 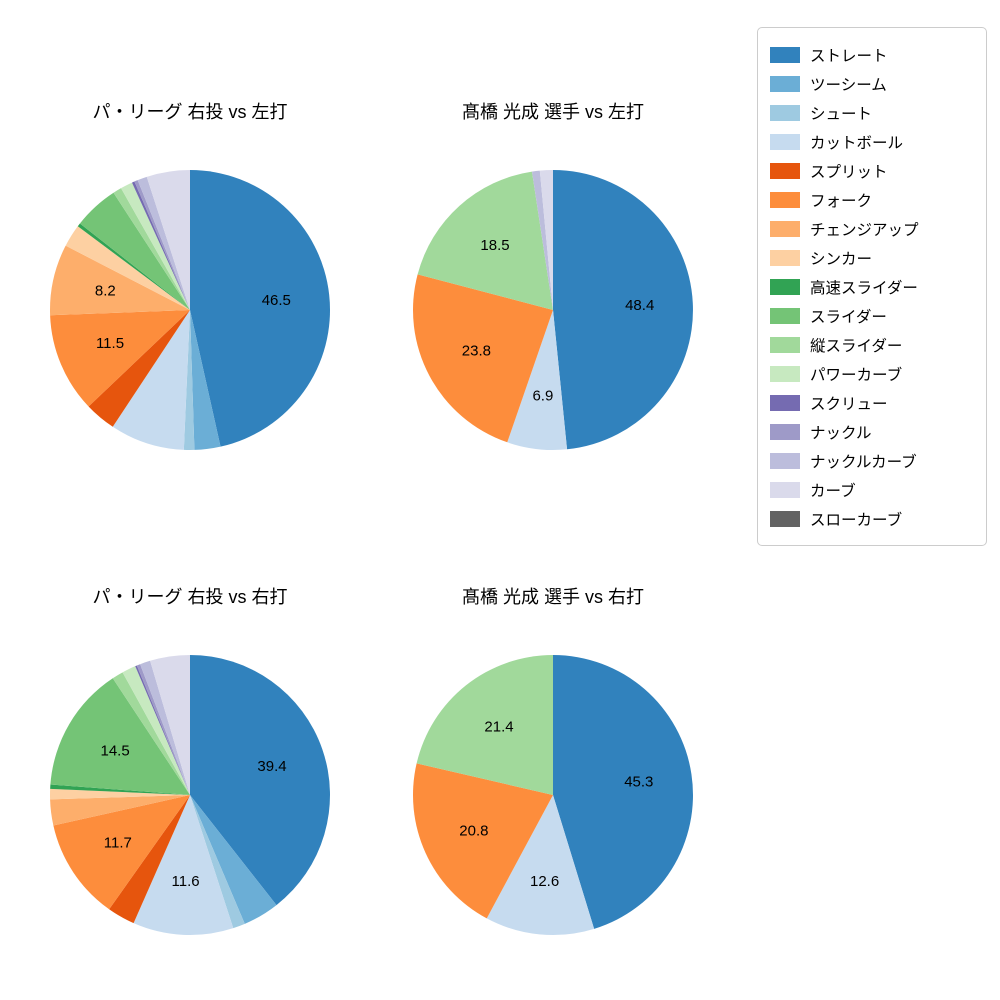 I want to click on legend-item: カットボール, so click(x=872, y=141).